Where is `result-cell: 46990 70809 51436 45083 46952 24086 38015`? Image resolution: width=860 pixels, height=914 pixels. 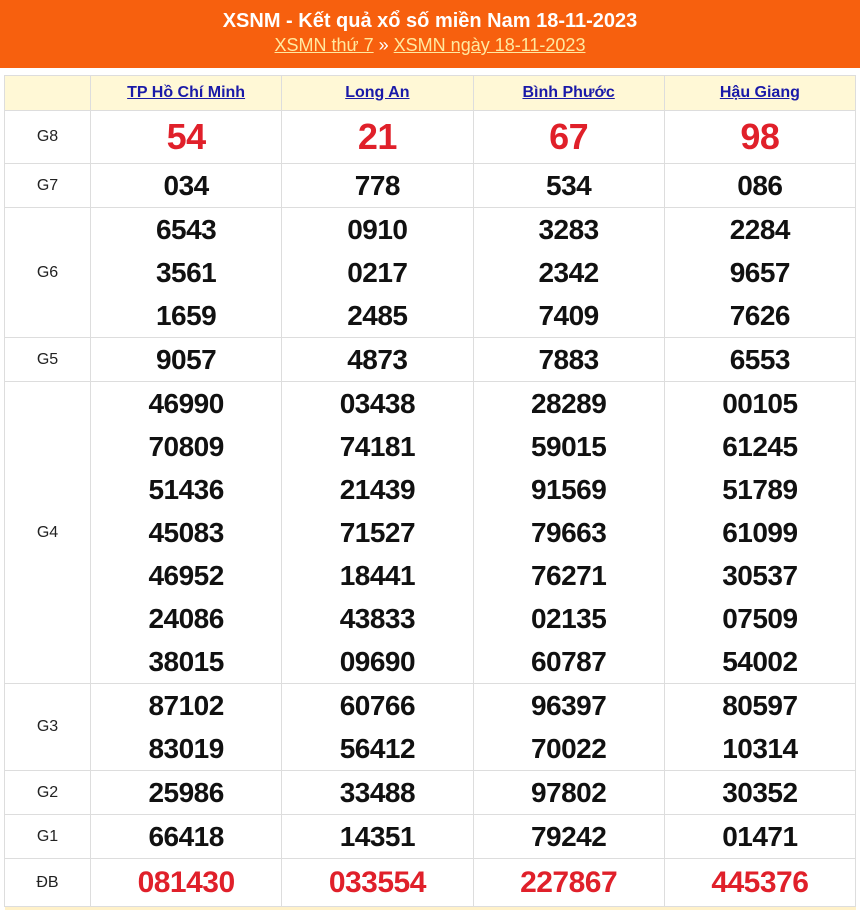 result-cell: 46990 70809 51436 45083 46952 24086 38015 is located at coordinates (186, 532).